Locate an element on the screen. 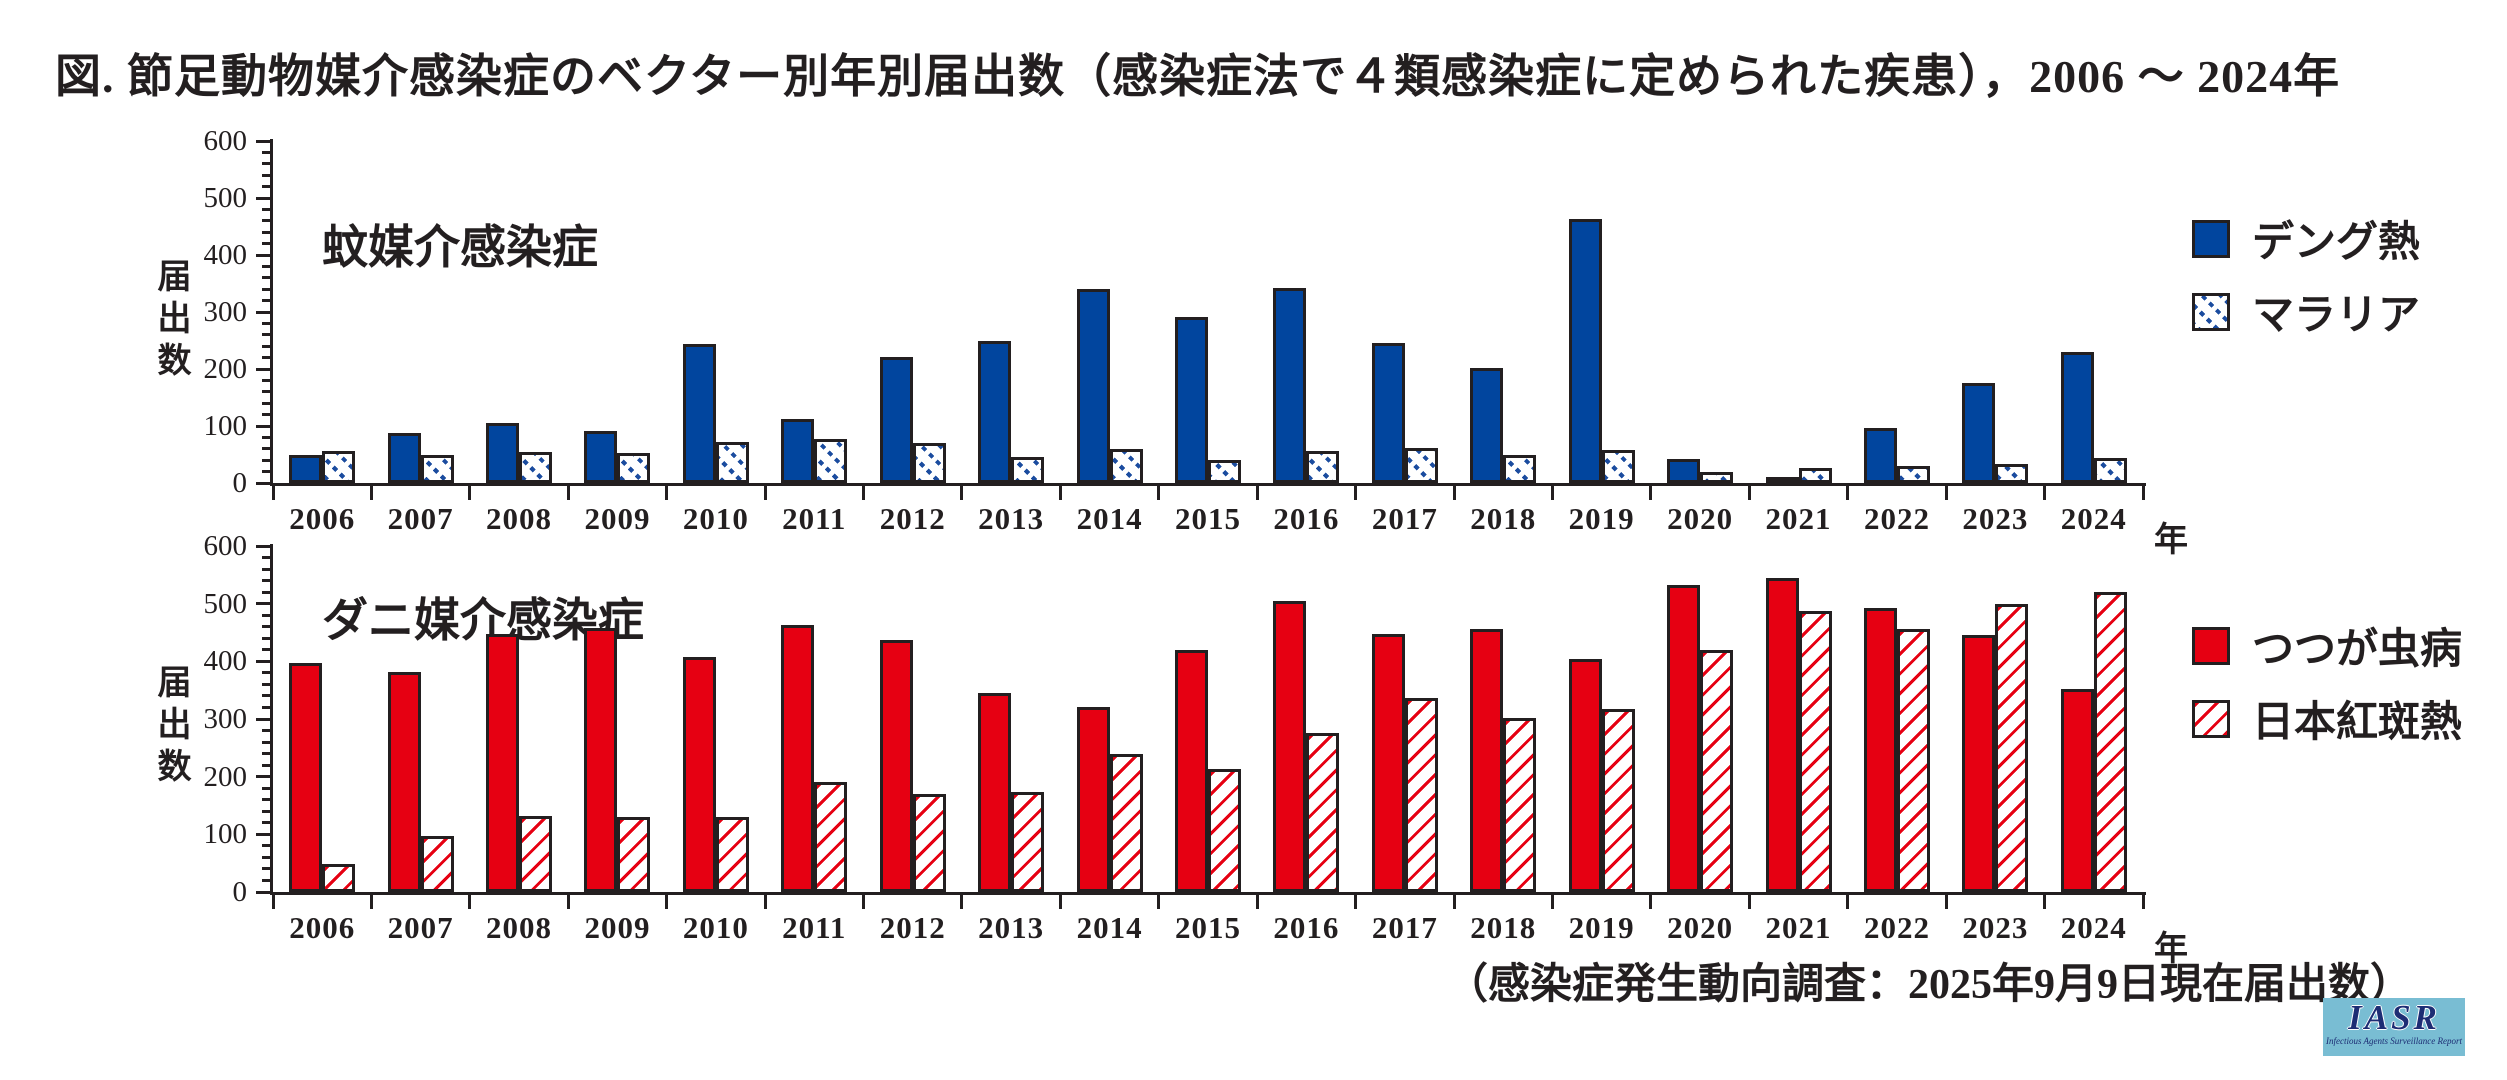  x-year-label-2023: 2023 is located at coordinates (1995, 518).